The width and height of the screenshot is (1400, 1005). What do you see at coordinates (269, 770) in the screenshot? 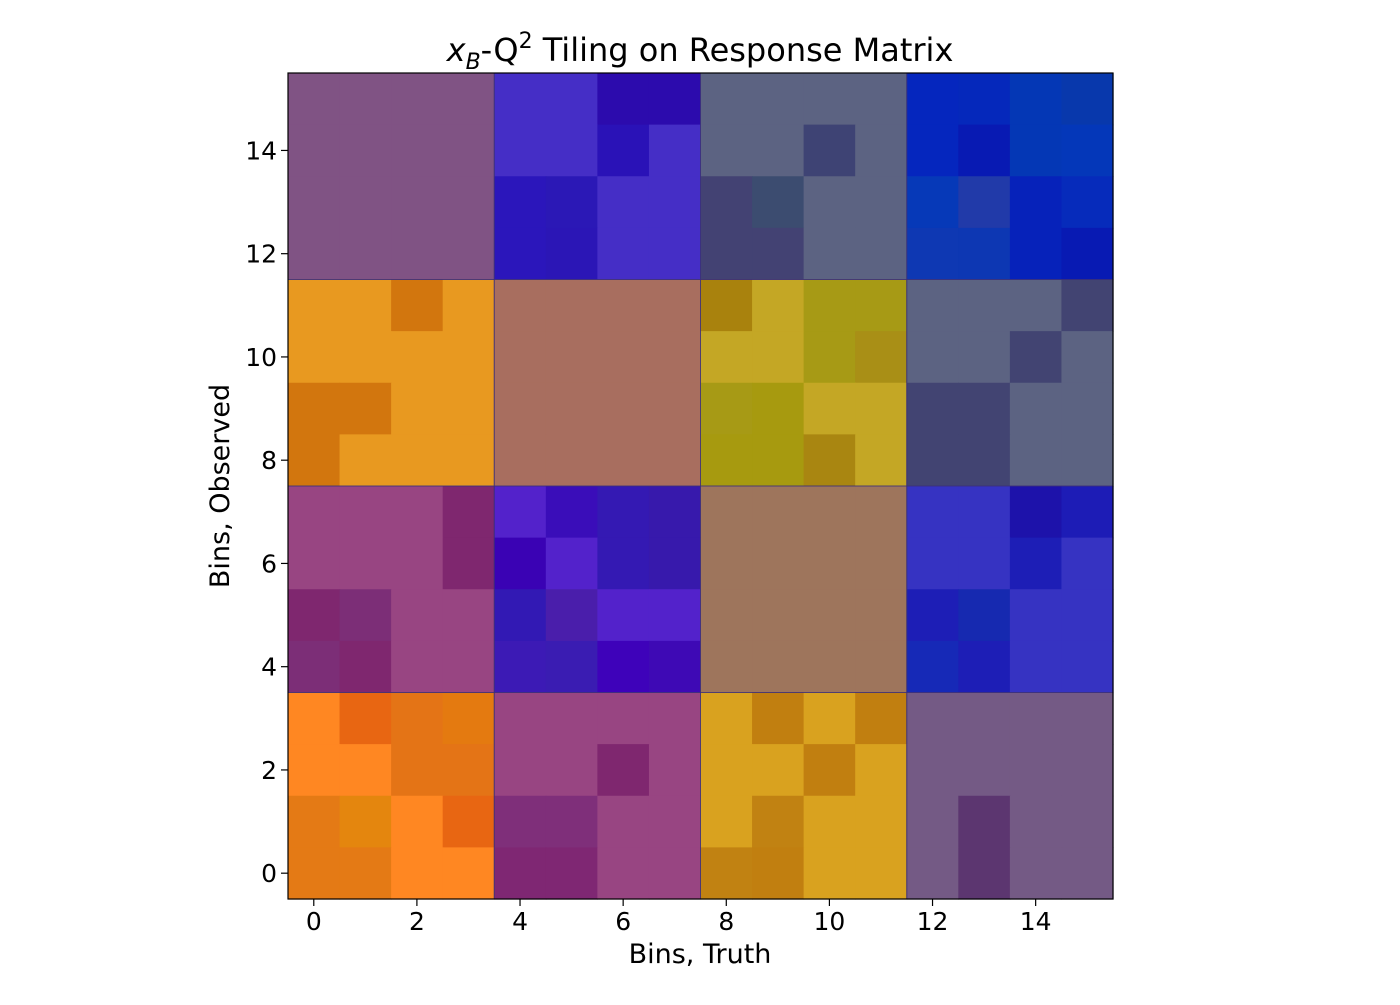
I see `y-tick-label: 2` at bounding box center [269, 770].